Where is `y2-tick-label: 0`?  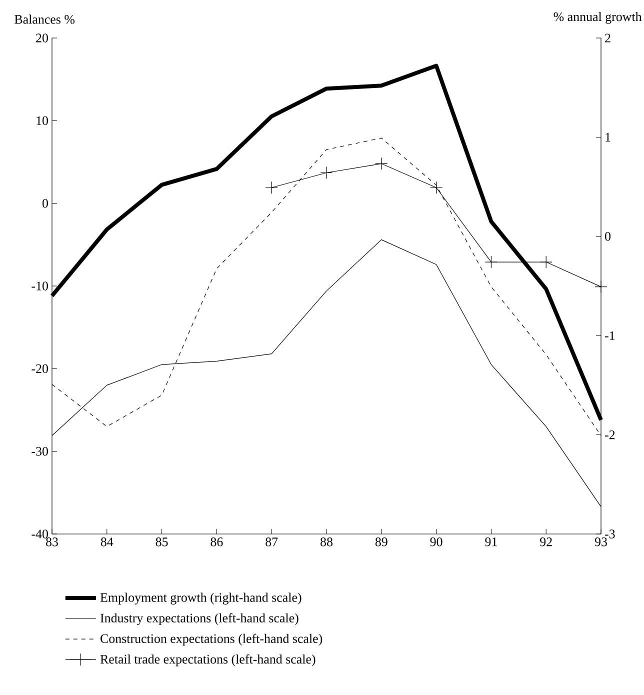 y2-tick-label: 0 is located at coordinates (608, 236).